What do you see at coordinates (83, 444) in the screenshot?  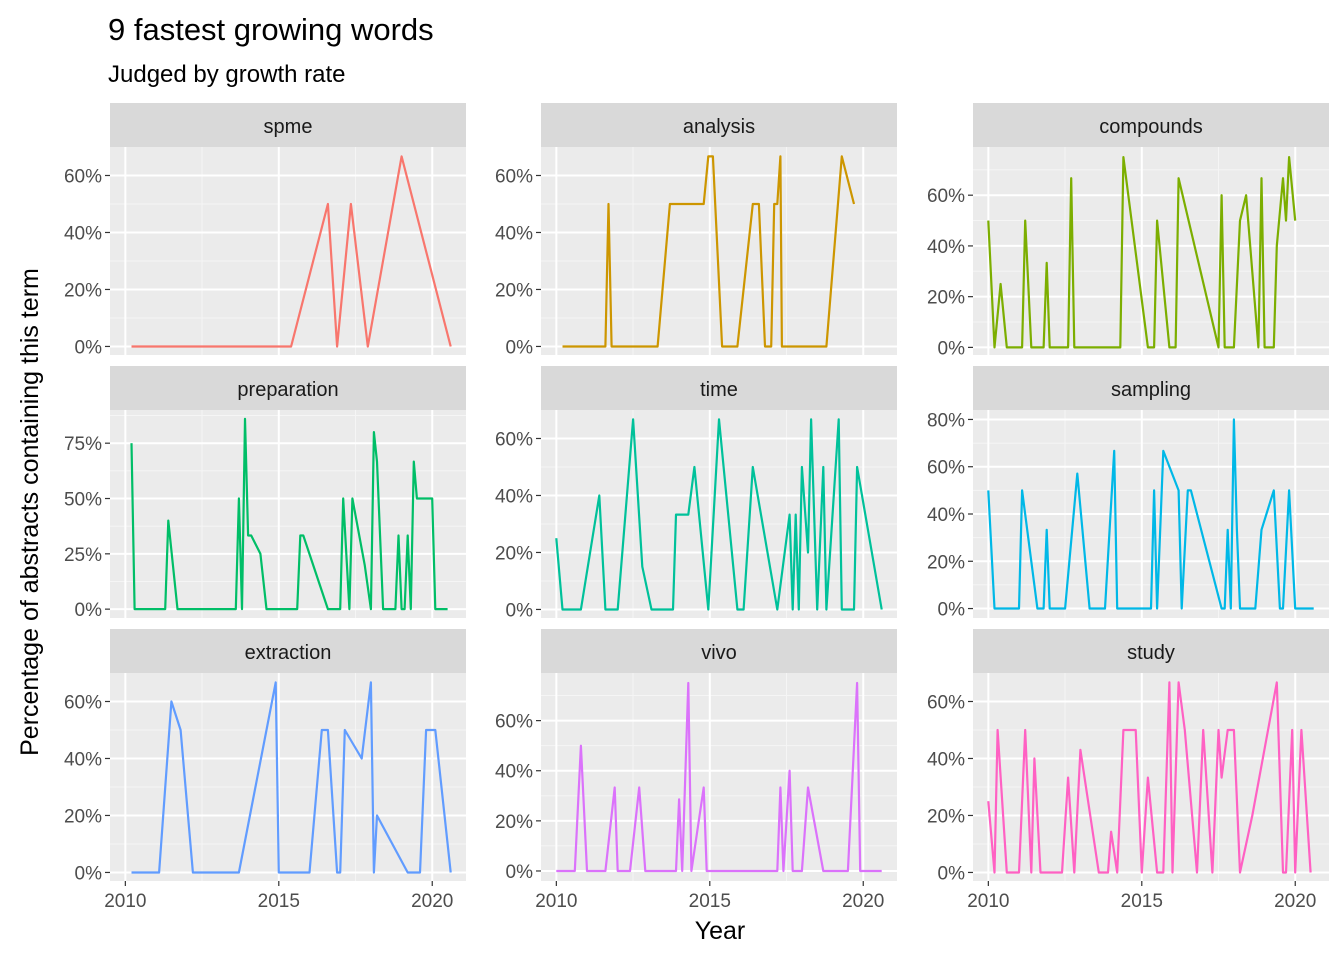 I see `y-tick-label: 75%` at bounding box center [83, 444].